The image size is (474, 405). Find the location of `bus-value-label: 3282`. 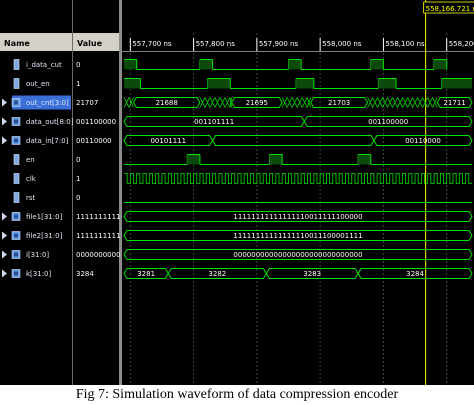

bus-value-label: 3282 is located at coordinates (217, 274).